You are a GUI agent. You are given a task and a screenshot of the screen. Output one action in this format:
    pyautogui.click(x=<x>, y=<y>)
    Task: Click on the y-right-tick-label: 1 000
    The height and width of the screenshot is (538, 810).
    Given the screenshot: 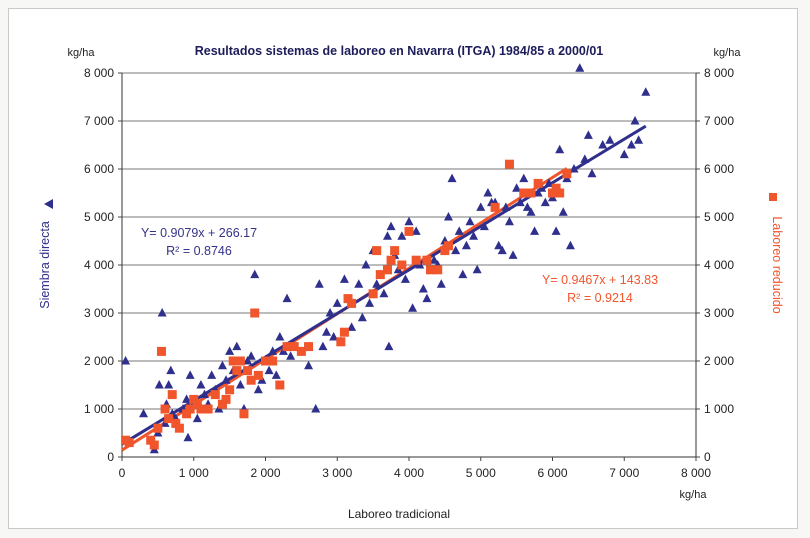 What is the action you would take?
    pyautogui.click(x=719, y=409)
    